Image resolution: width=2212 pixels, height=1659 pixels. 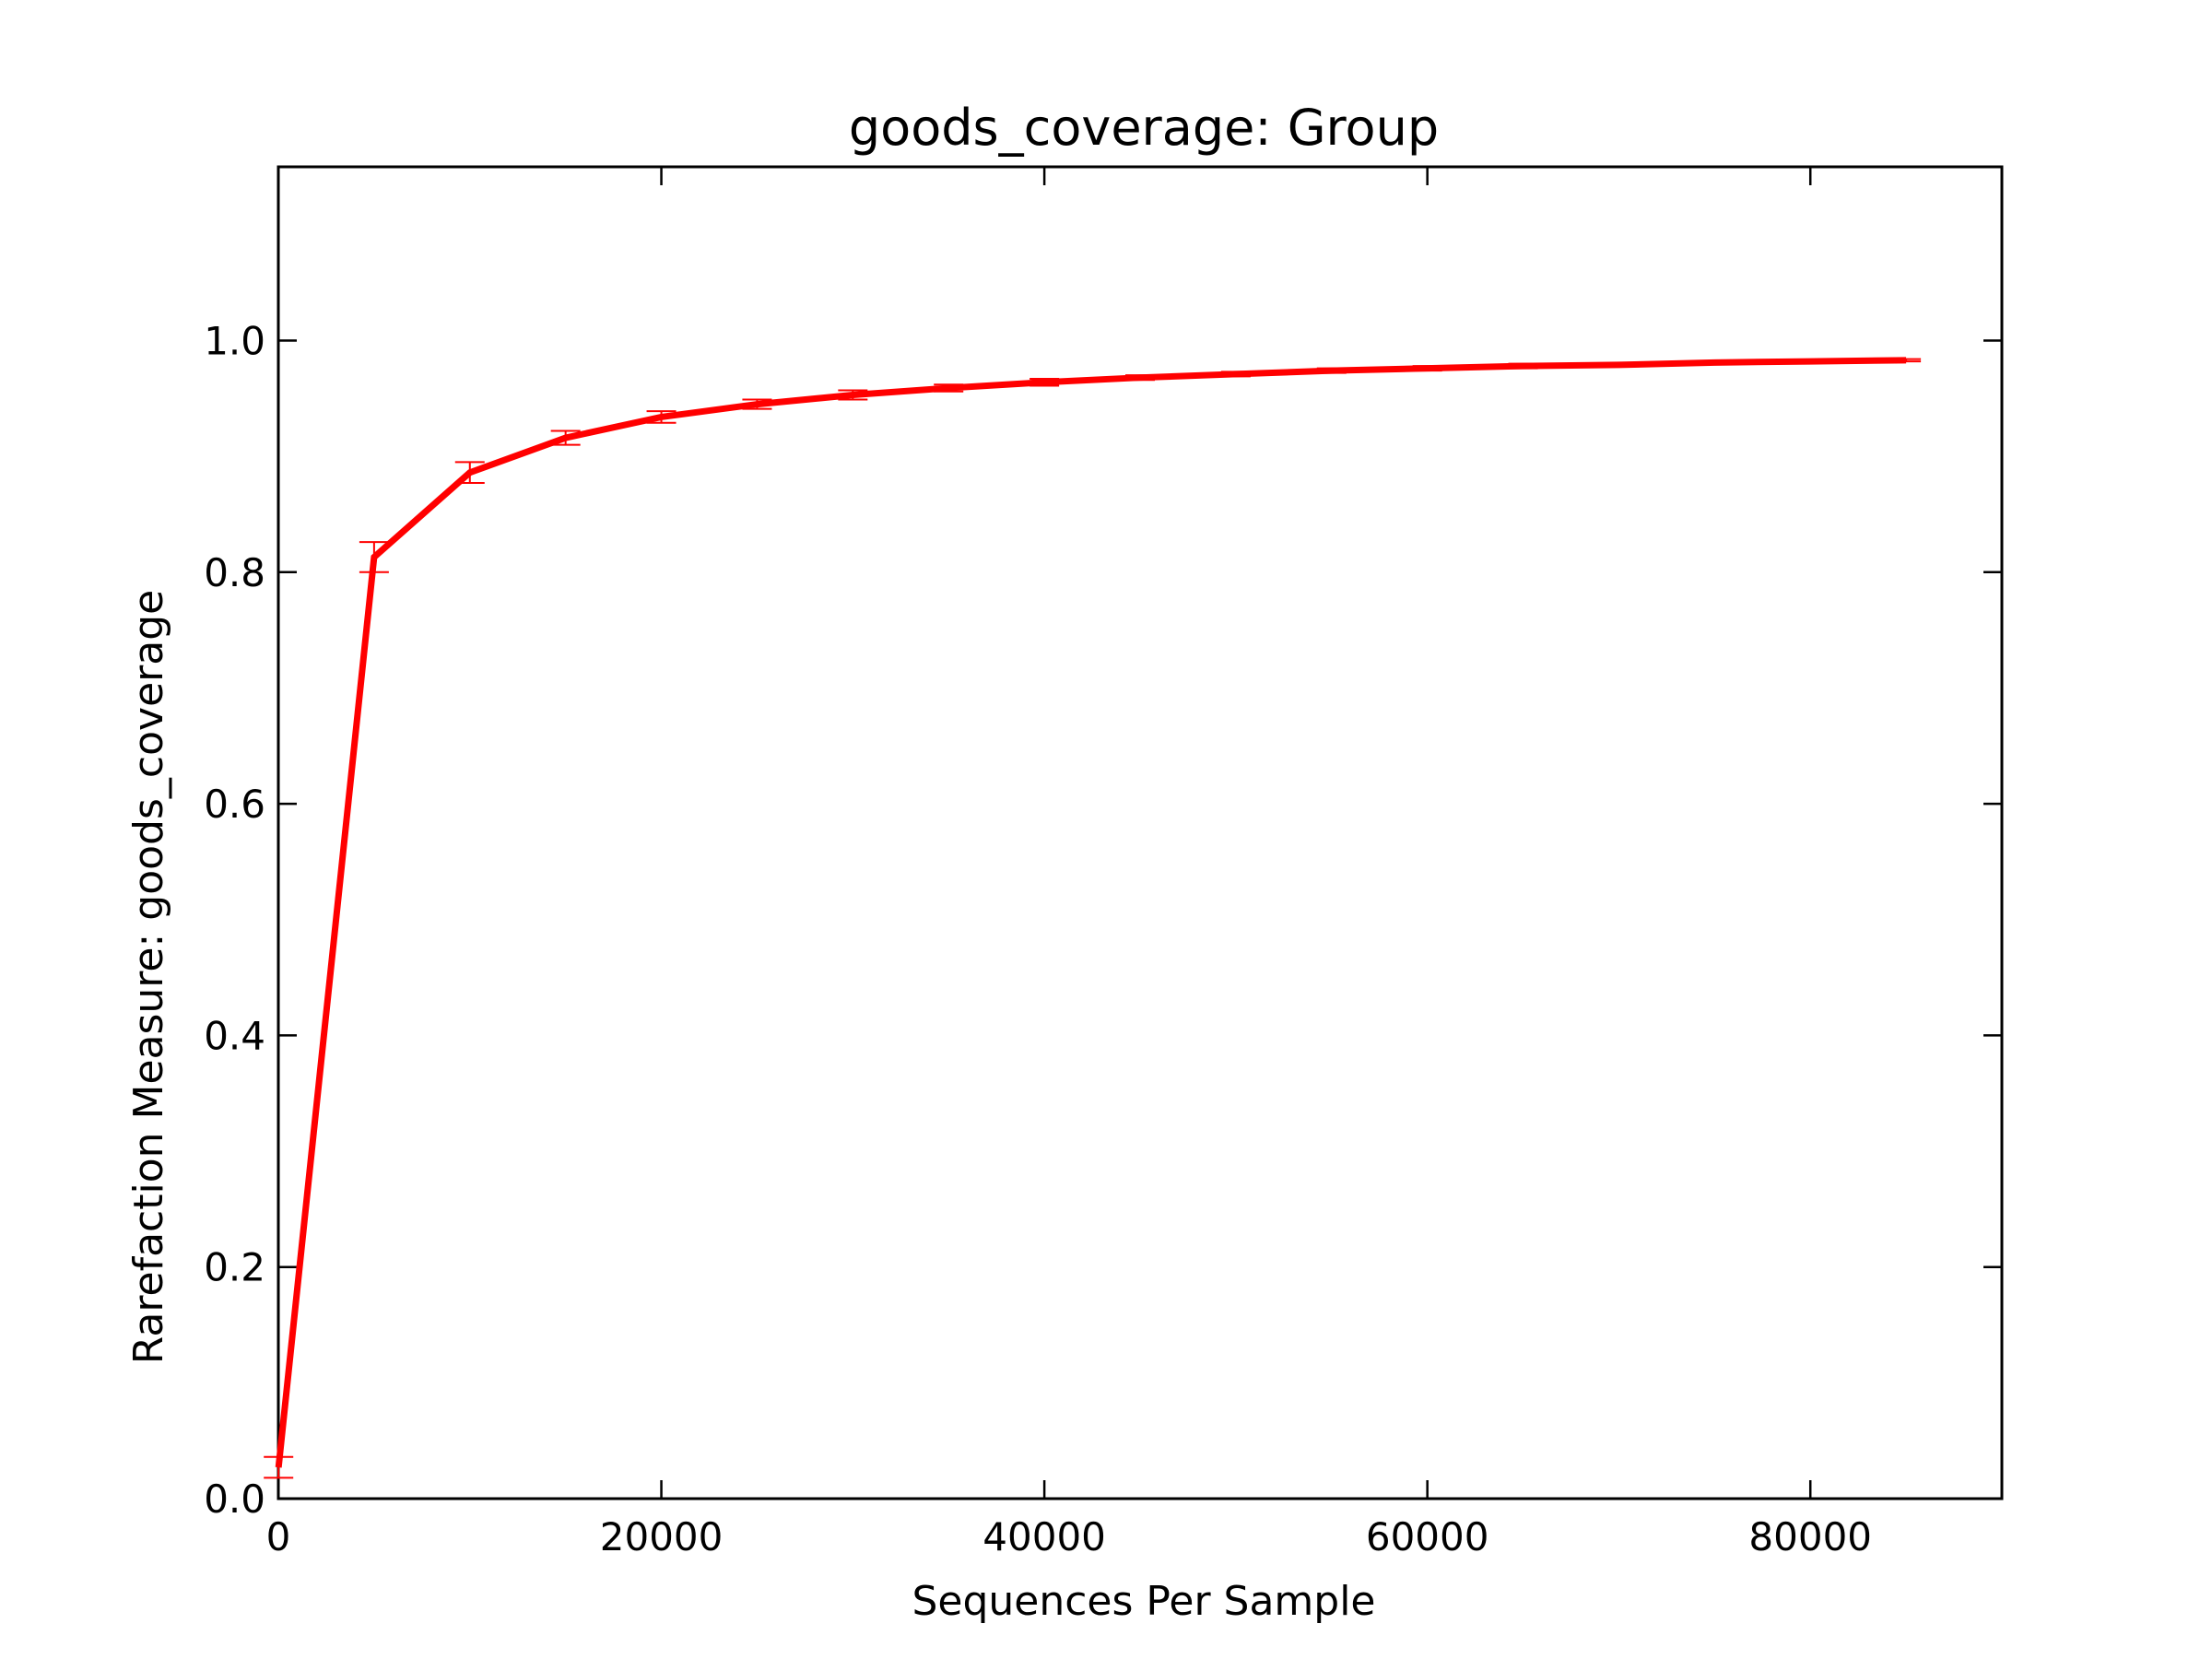 I want to click on x-tick-label: 80000, so click(x=1810, y=1536).